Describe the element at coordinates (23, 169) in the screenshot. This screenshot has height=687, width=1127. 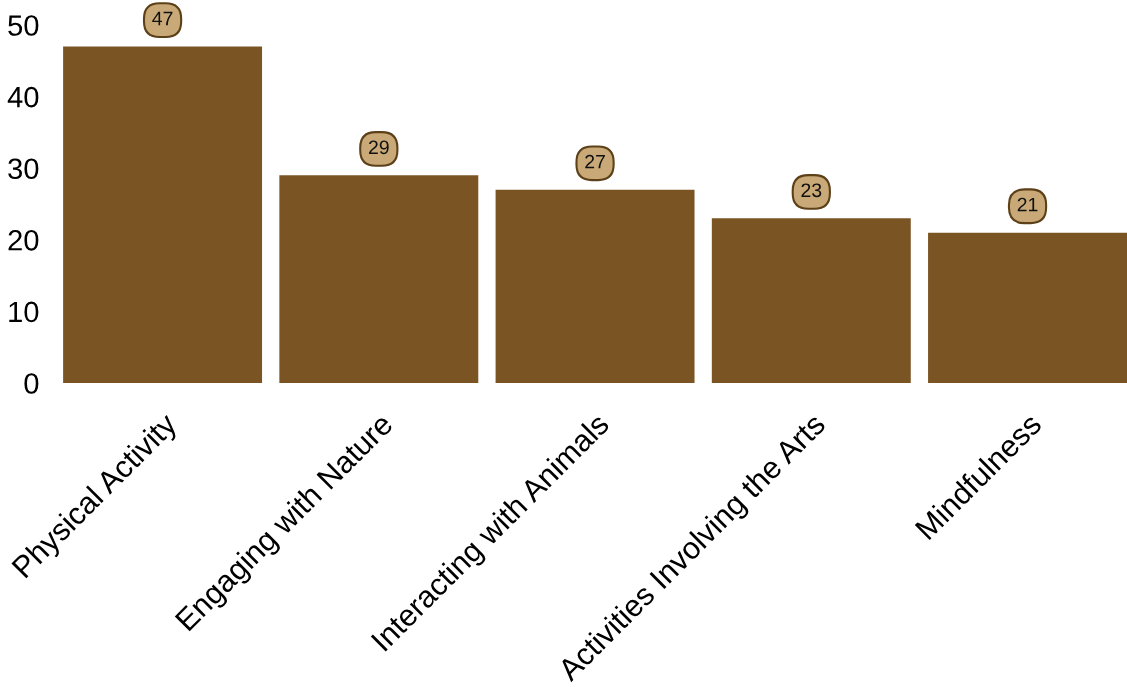
I see `y-tick-label: 30` at that location.